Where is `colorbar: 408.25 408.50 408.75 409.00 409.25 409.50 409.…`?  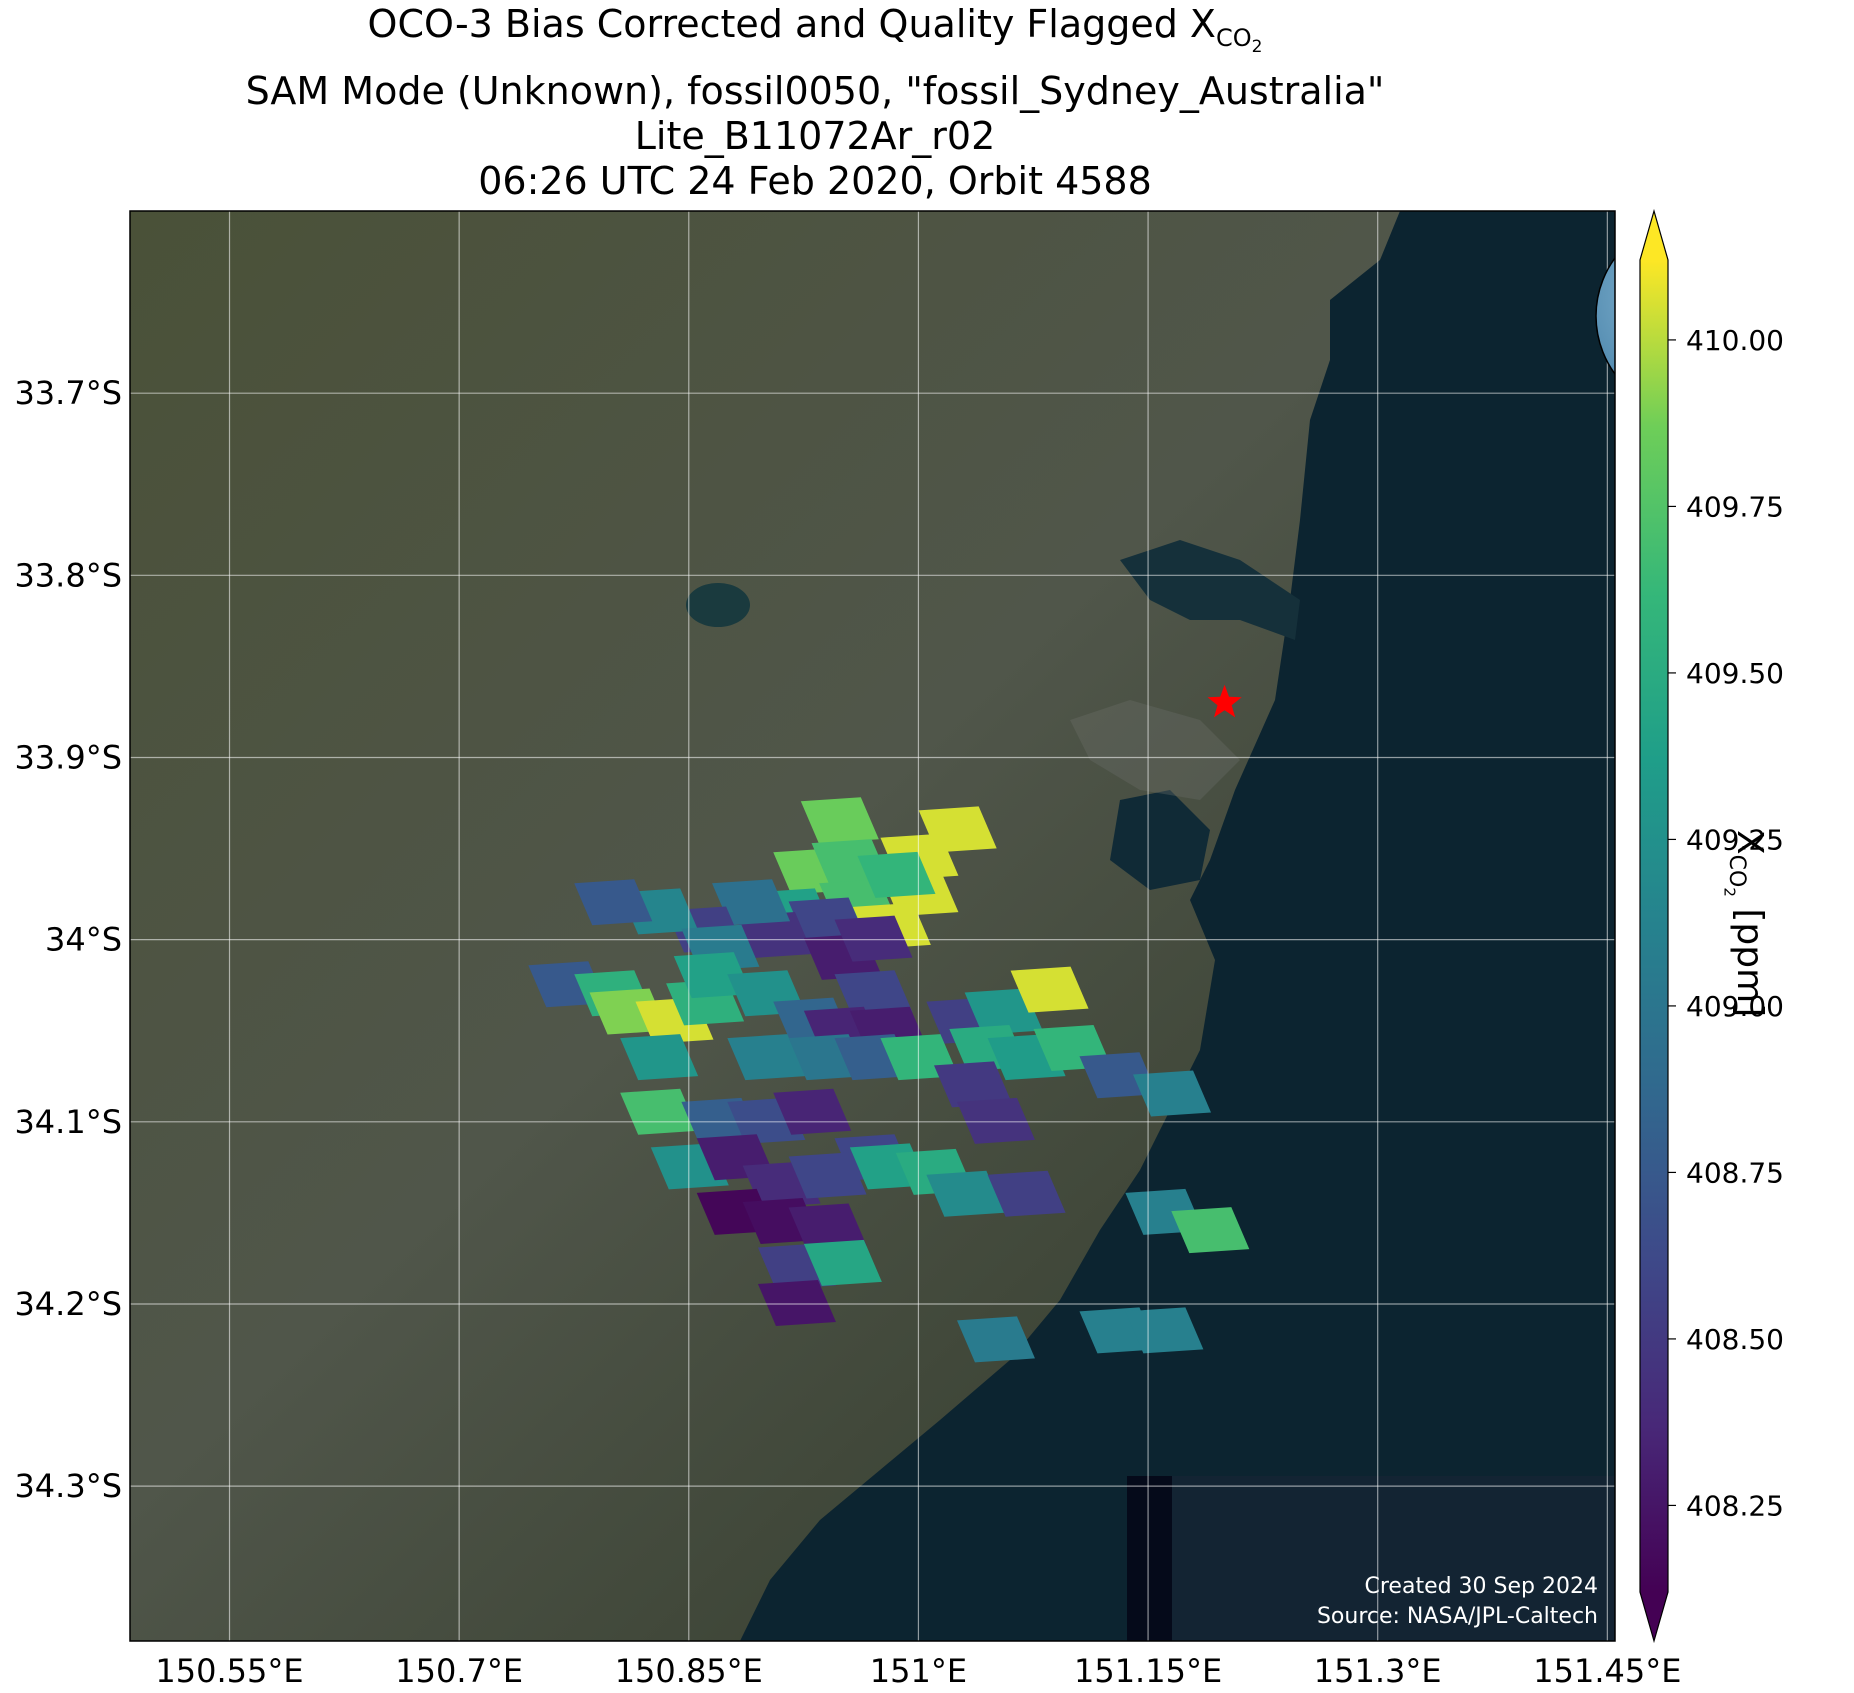
colorbar: 408.25 408.50 408.75 409.00 409.25 409.50 409.… is located at coordinates (1711, 926).